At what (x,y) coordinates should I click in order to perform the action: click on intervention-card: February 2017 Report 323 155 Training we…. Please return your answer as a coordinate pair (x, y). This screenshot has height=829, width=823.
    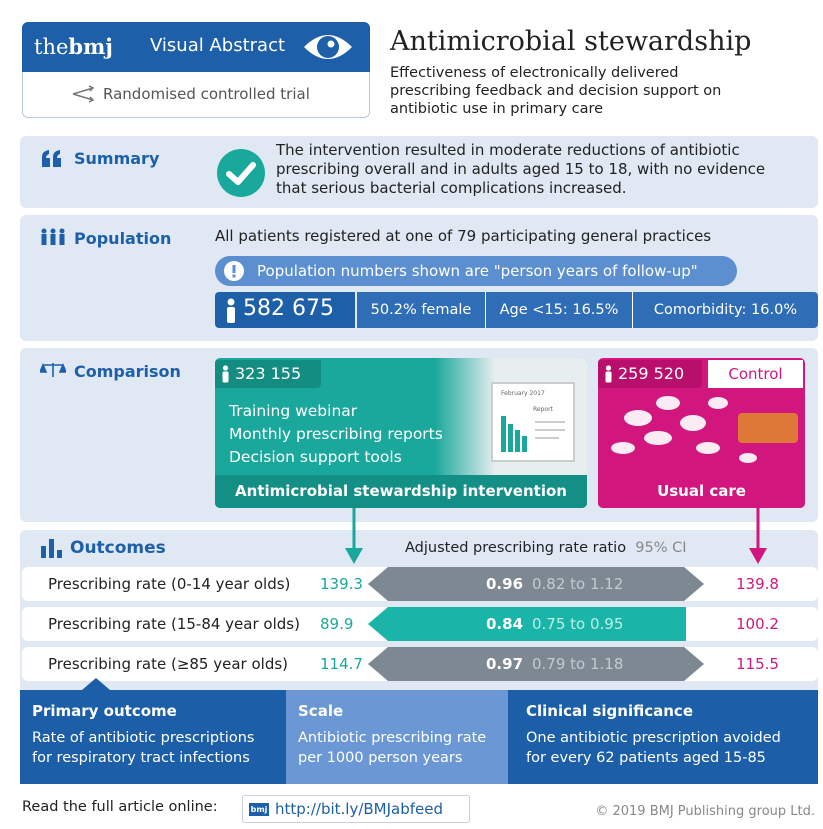
    Looking at the image, I should click on (401, 433).